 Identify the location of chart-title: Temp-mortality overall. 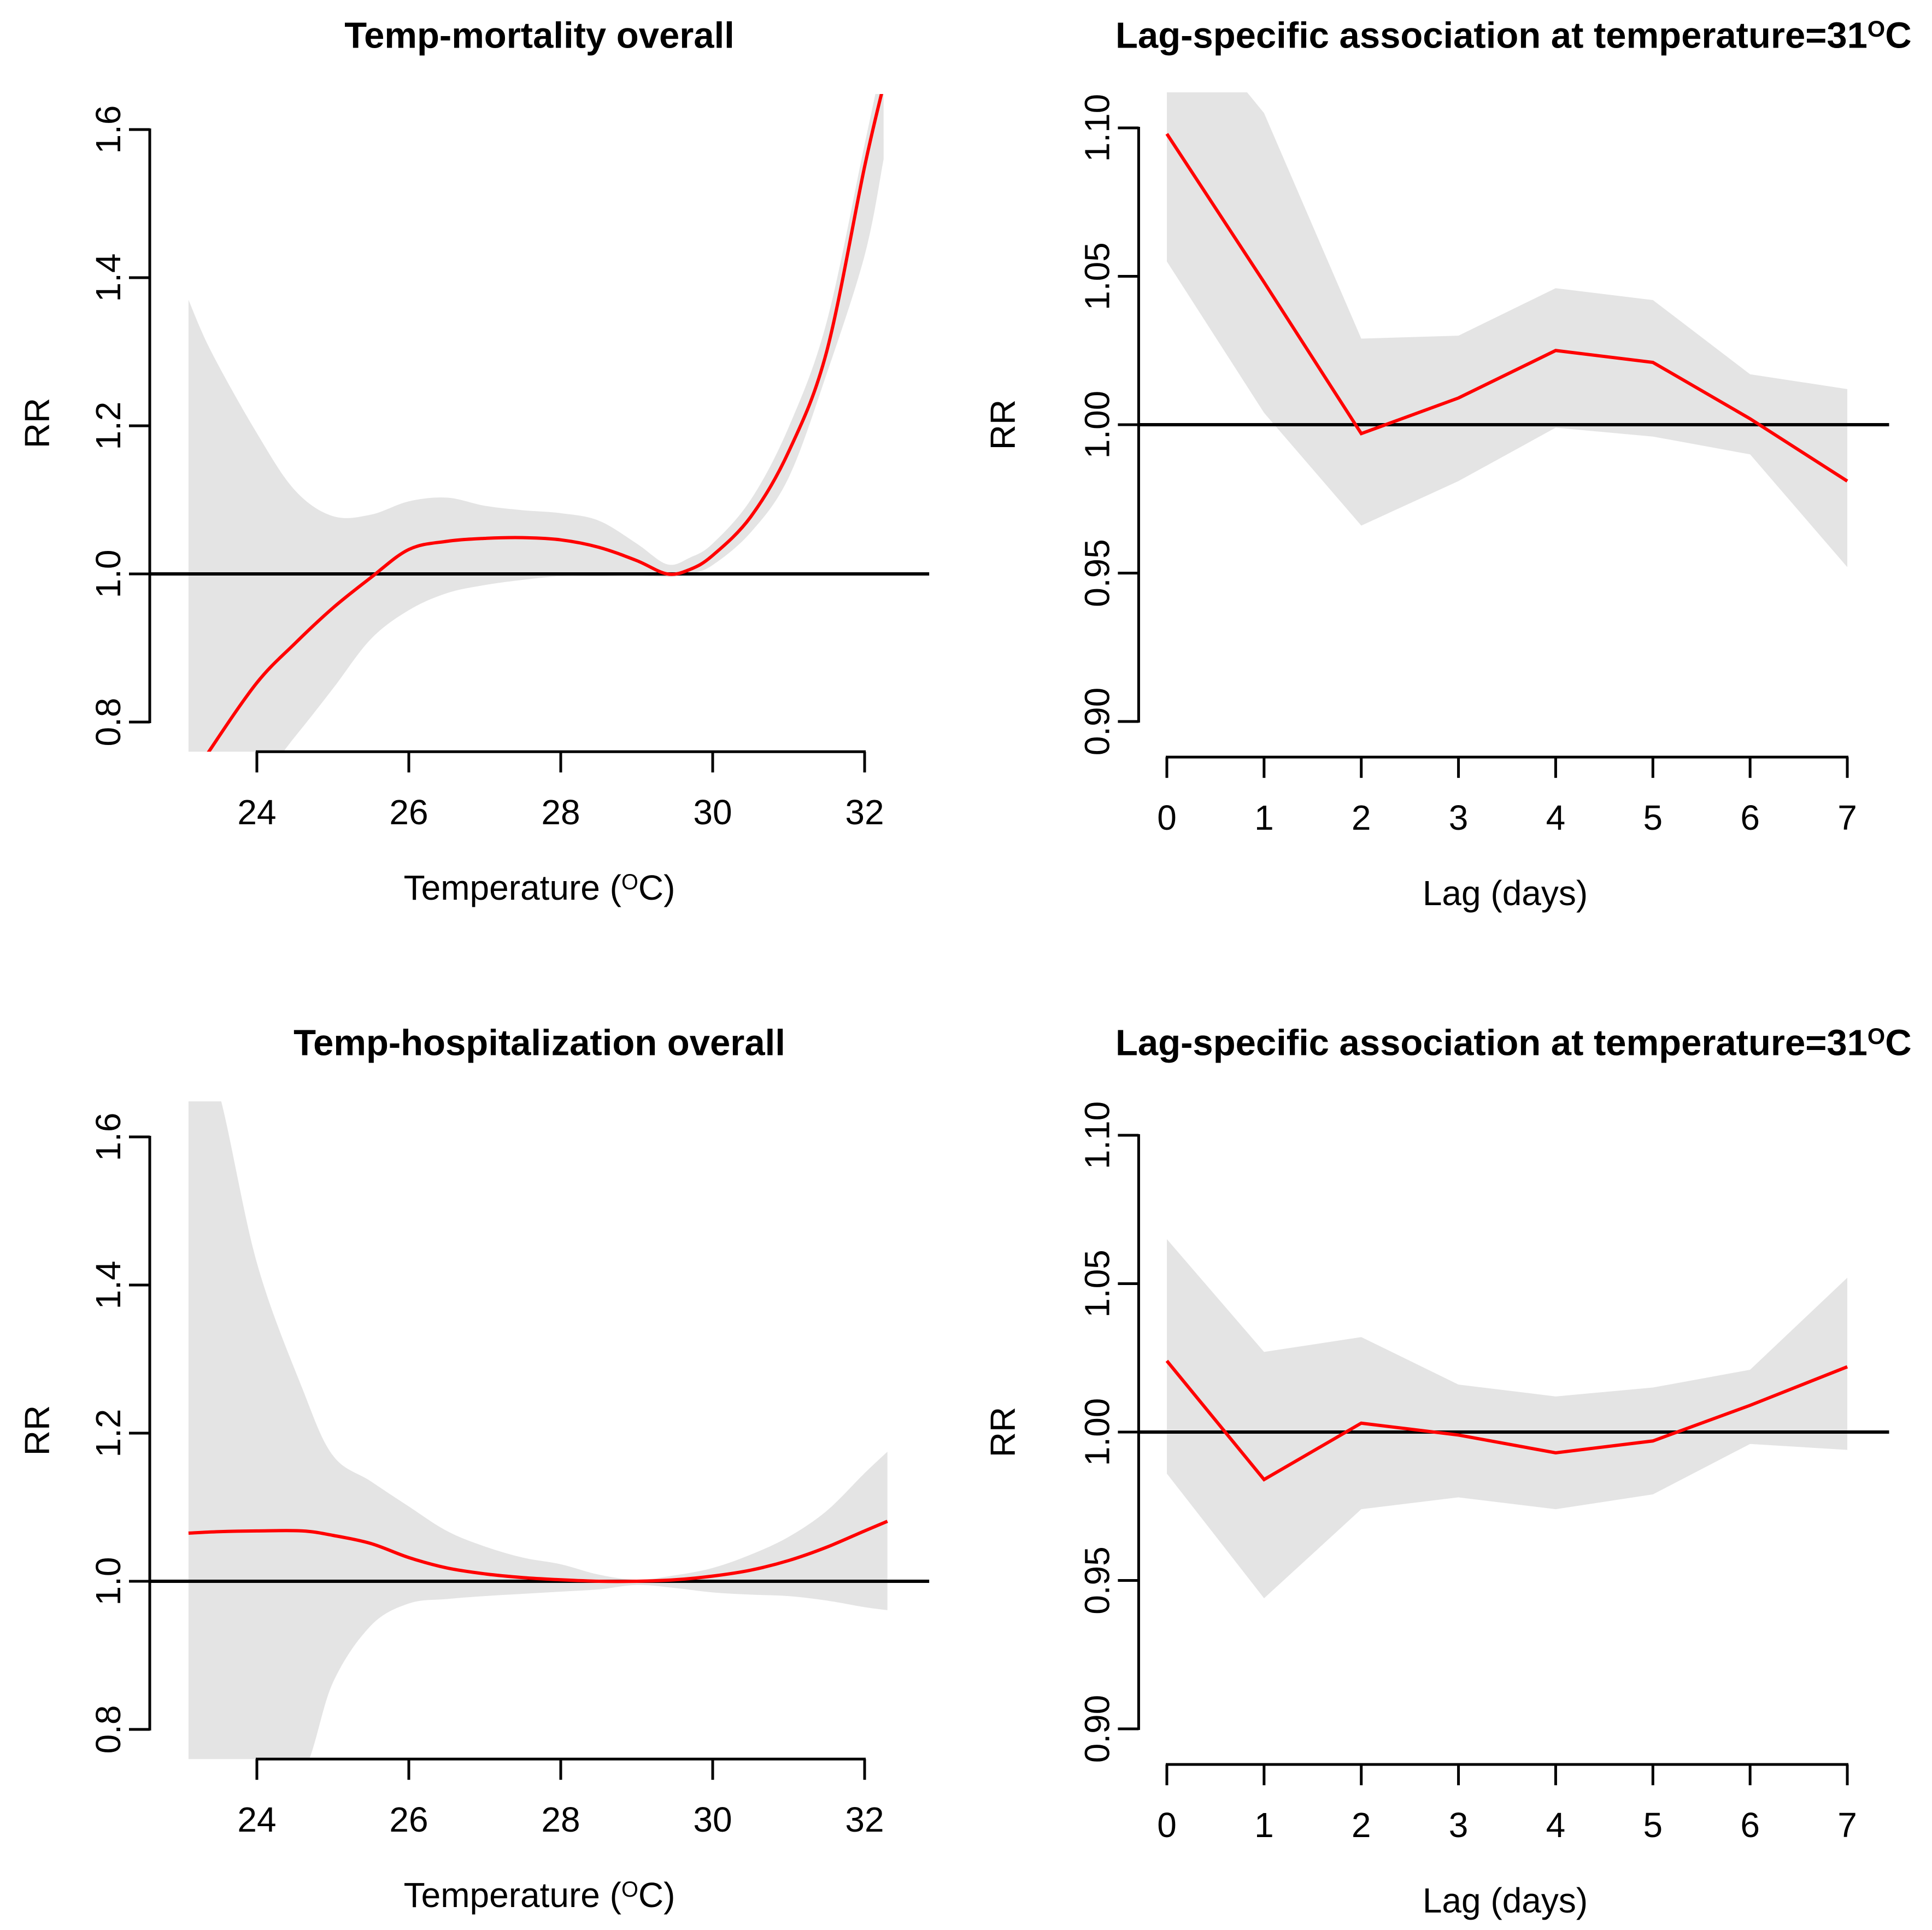
(539, 35).